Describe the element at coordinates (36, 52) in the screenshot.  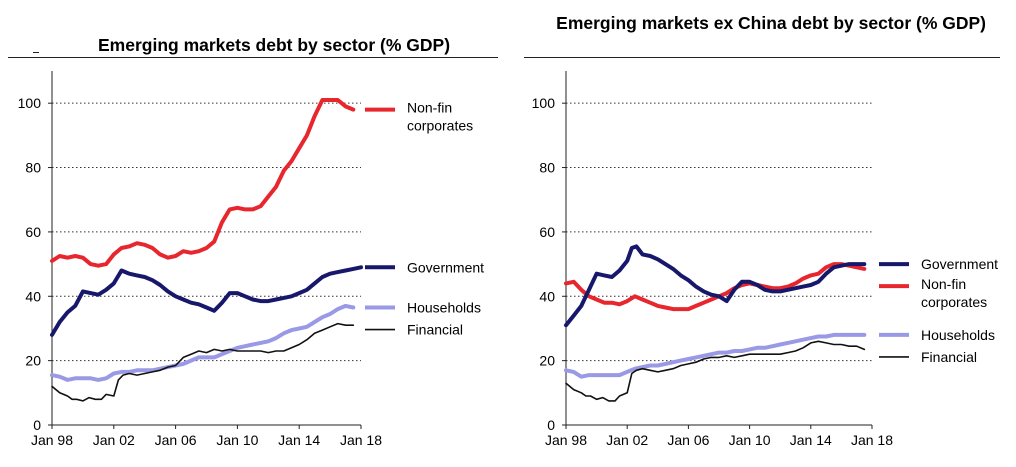
I see `dash-mark` at that location.